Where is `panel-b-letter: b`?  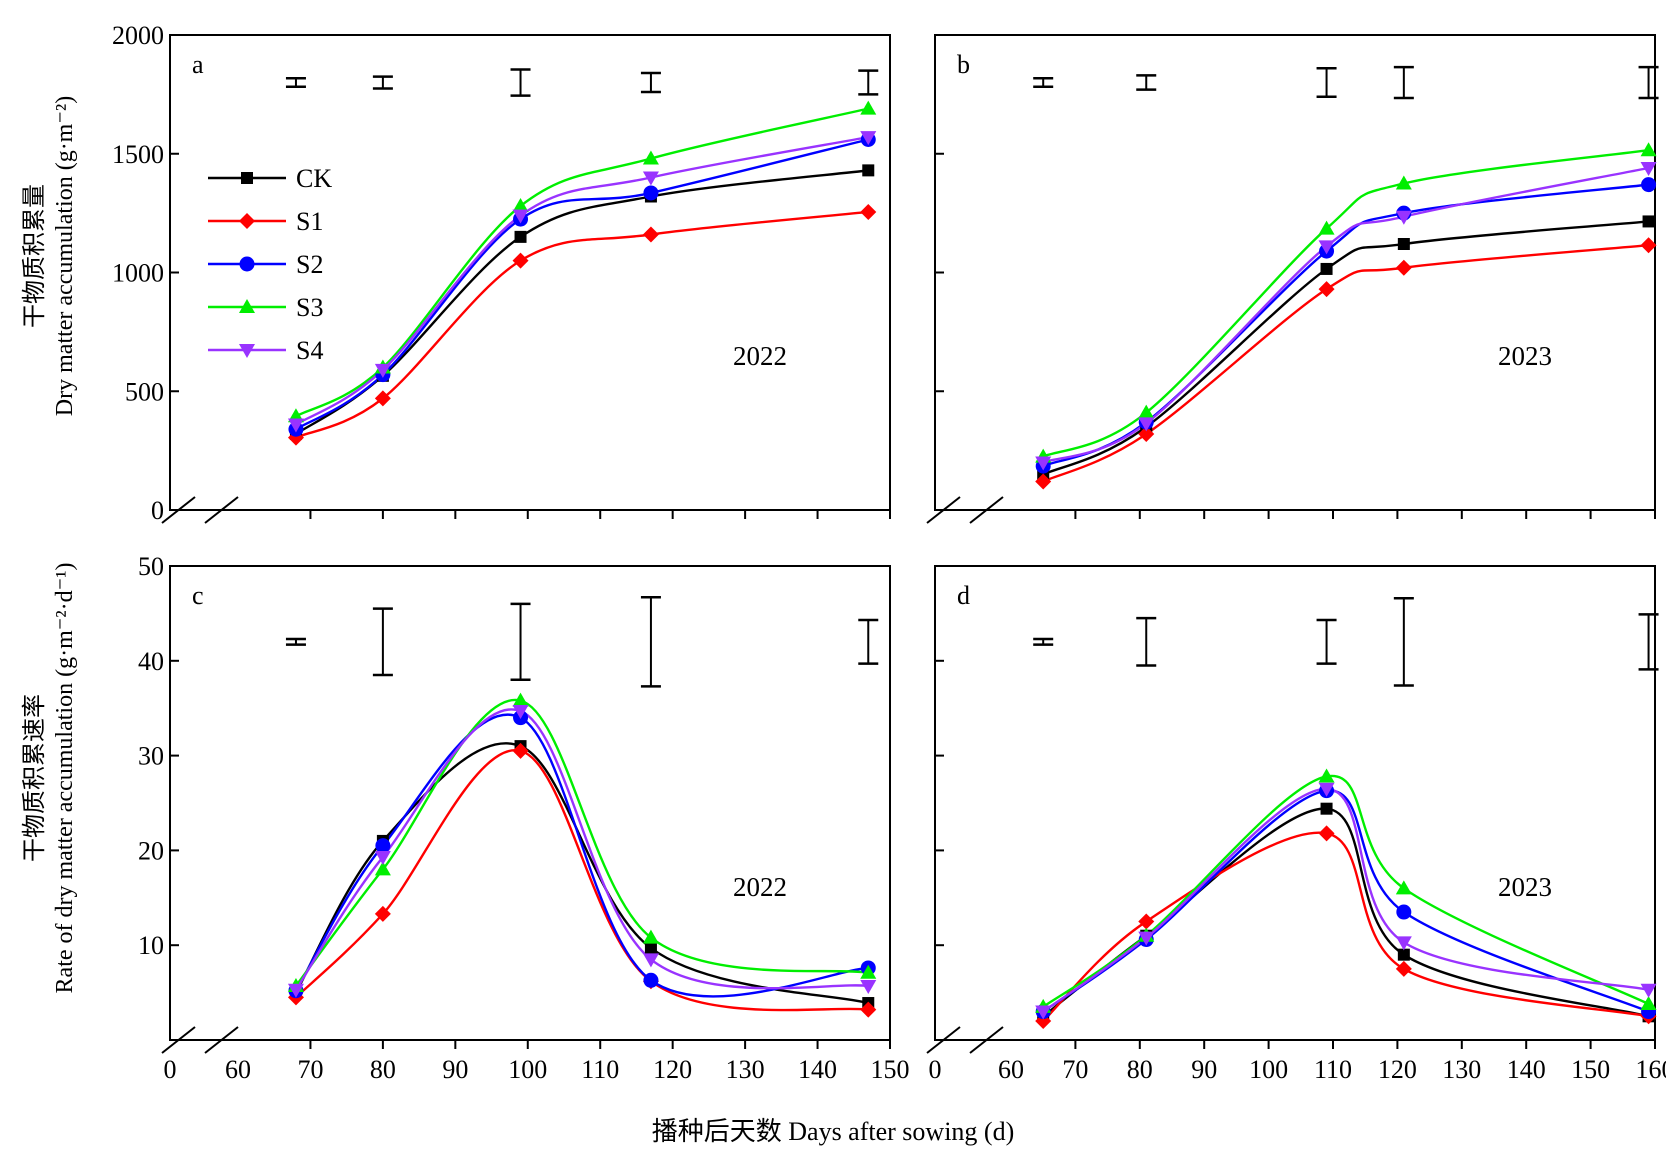 panel-b-letter: b is located at coordinates (963, 64).